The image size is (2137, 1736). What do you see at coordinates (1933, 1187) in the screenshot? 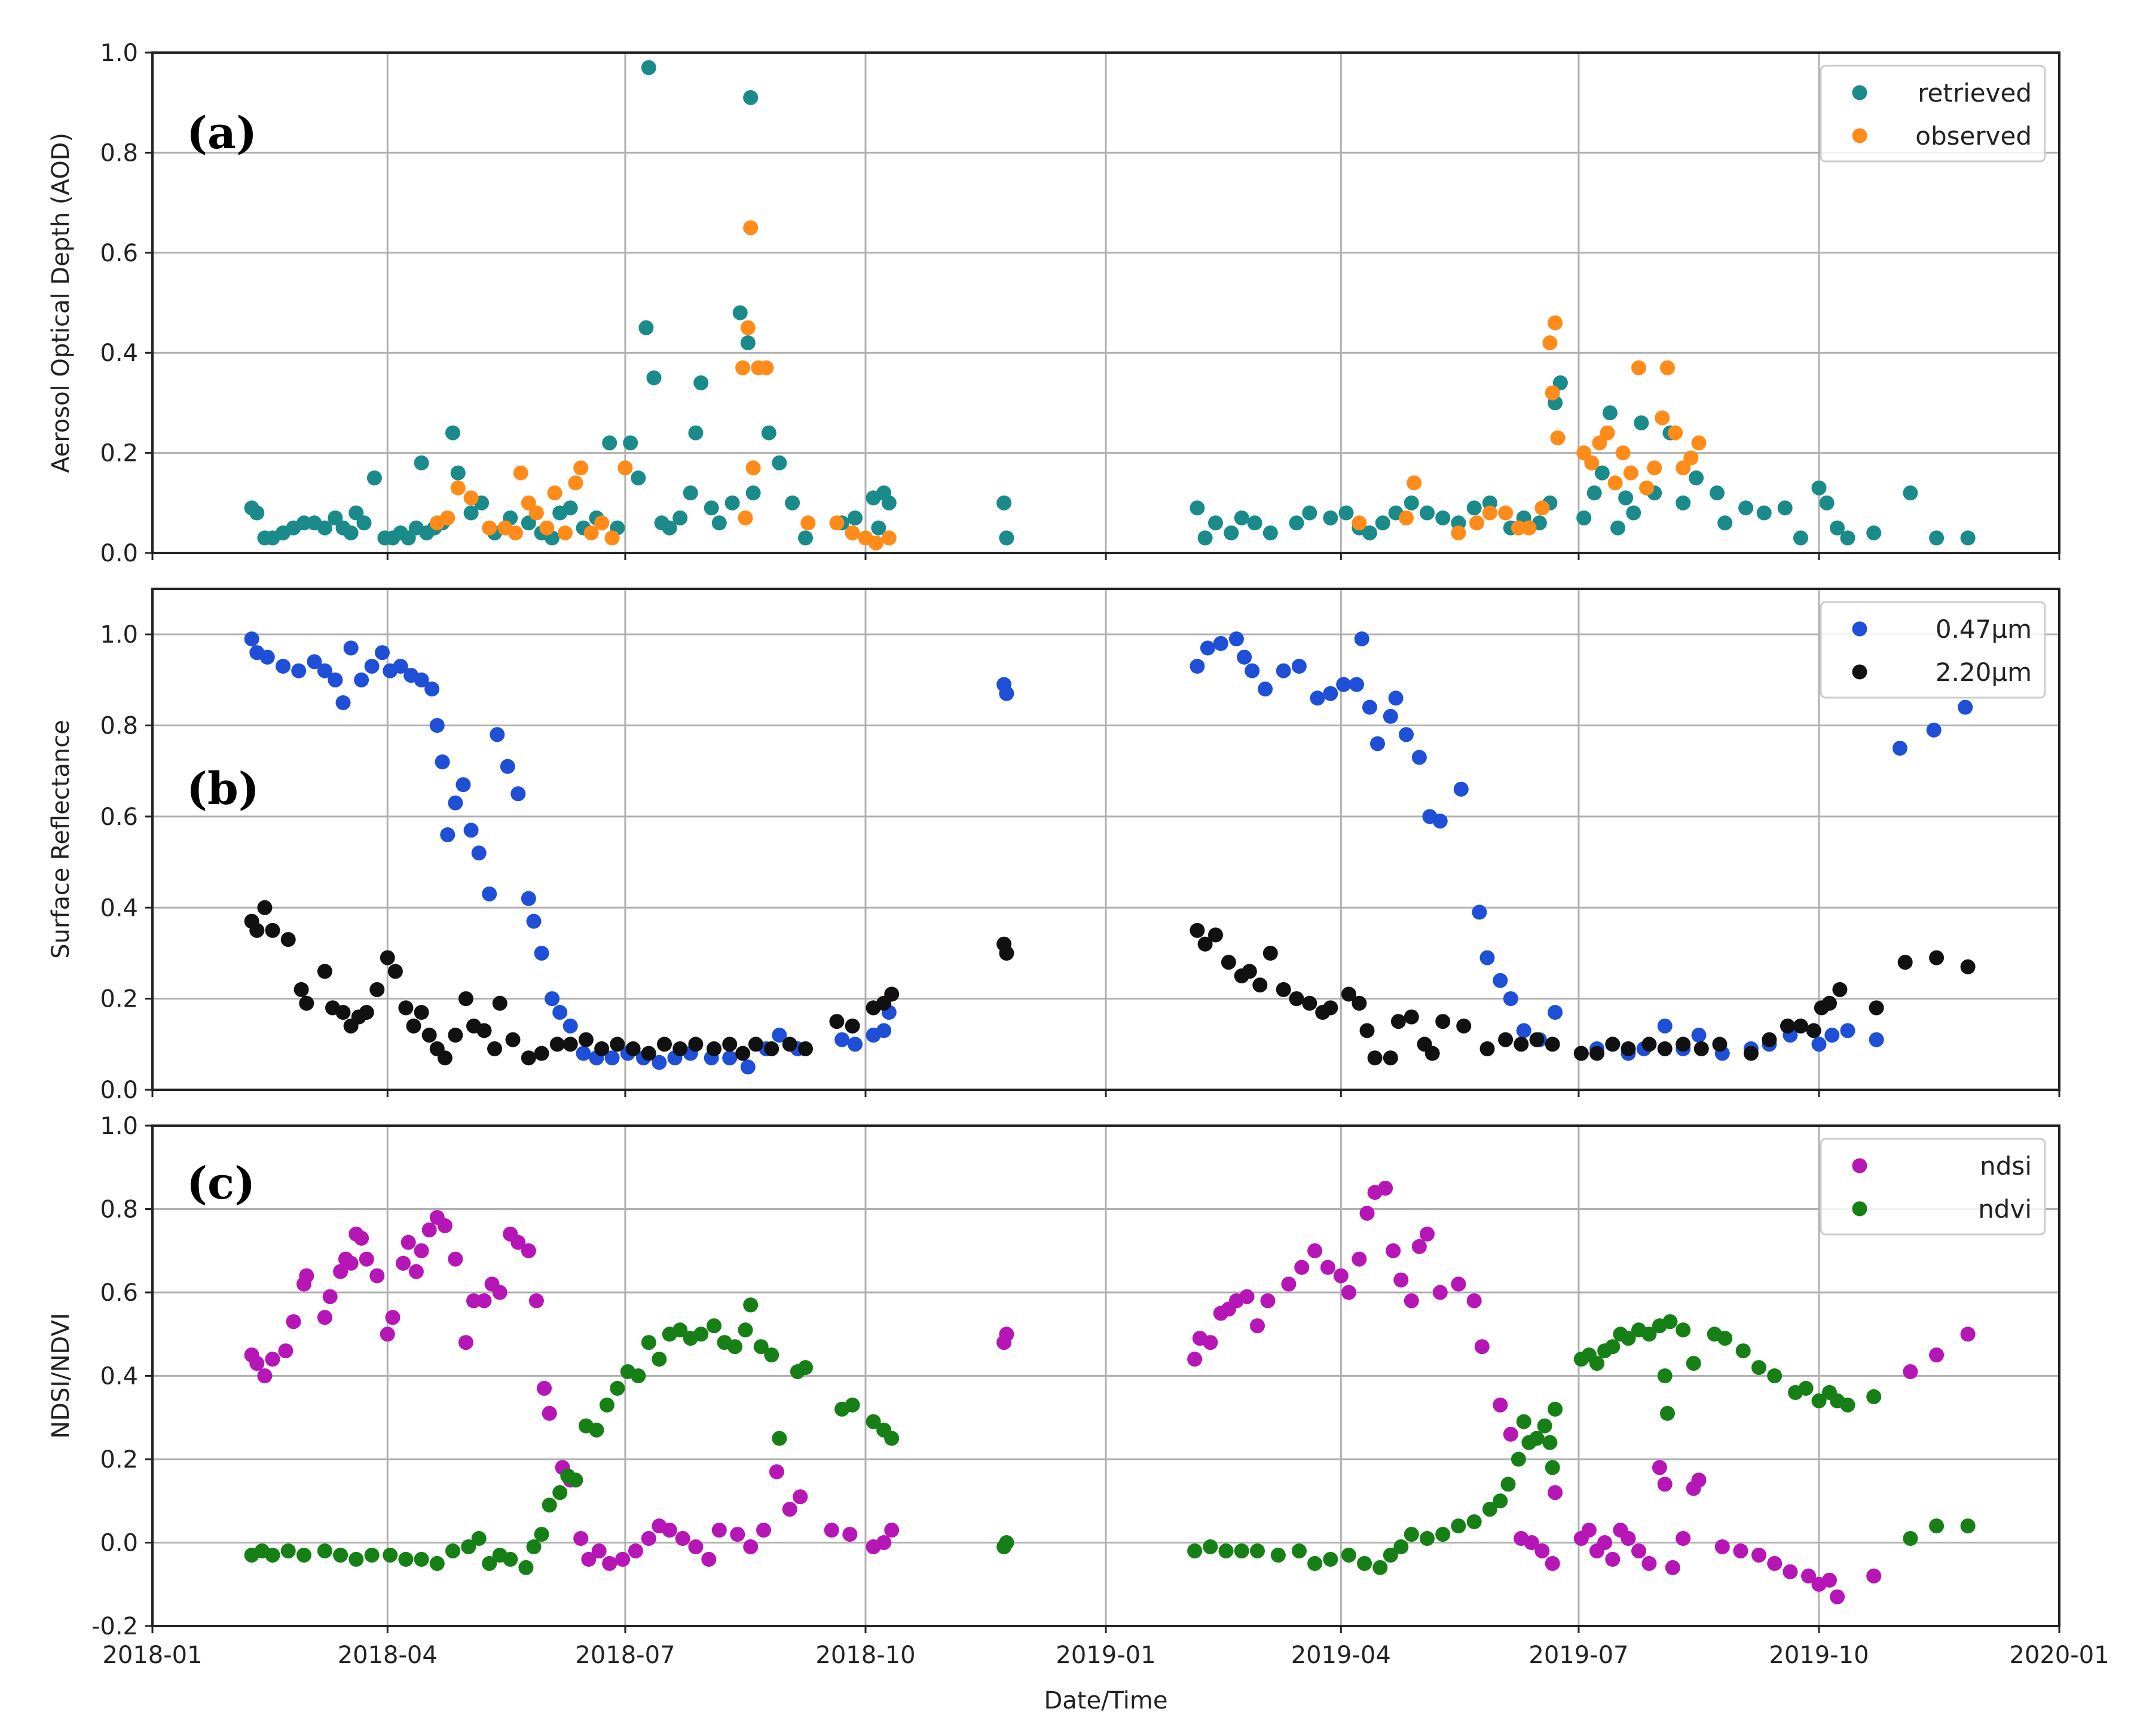
I see `legend: ndsi ndvi` at bounding box center [1933, 1187].